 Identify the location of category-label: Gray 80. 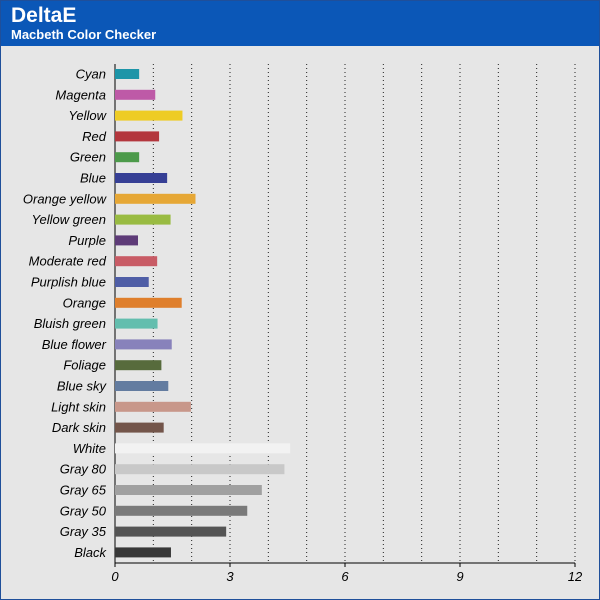
(83, 469).